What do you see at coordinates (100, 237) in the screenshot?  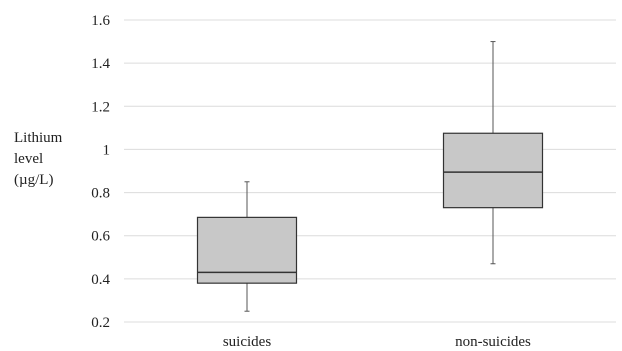 I see `y-tick-label: 0.6` at bounding box center [100, 237].